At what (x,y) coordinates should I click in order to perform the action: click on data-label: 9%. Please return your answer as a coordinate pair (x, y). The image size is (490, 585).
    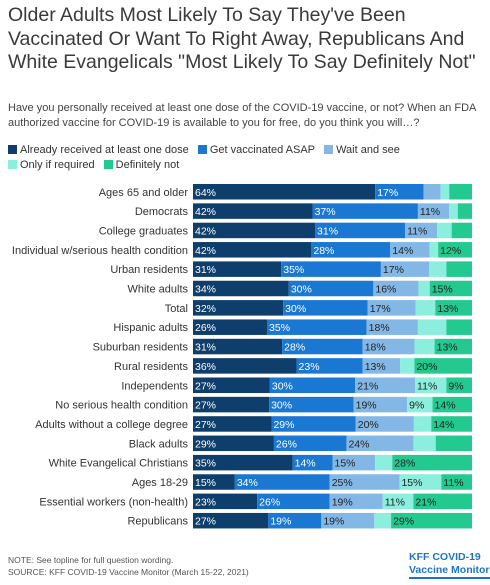
    Looking at the image, I should click on (416, 406).